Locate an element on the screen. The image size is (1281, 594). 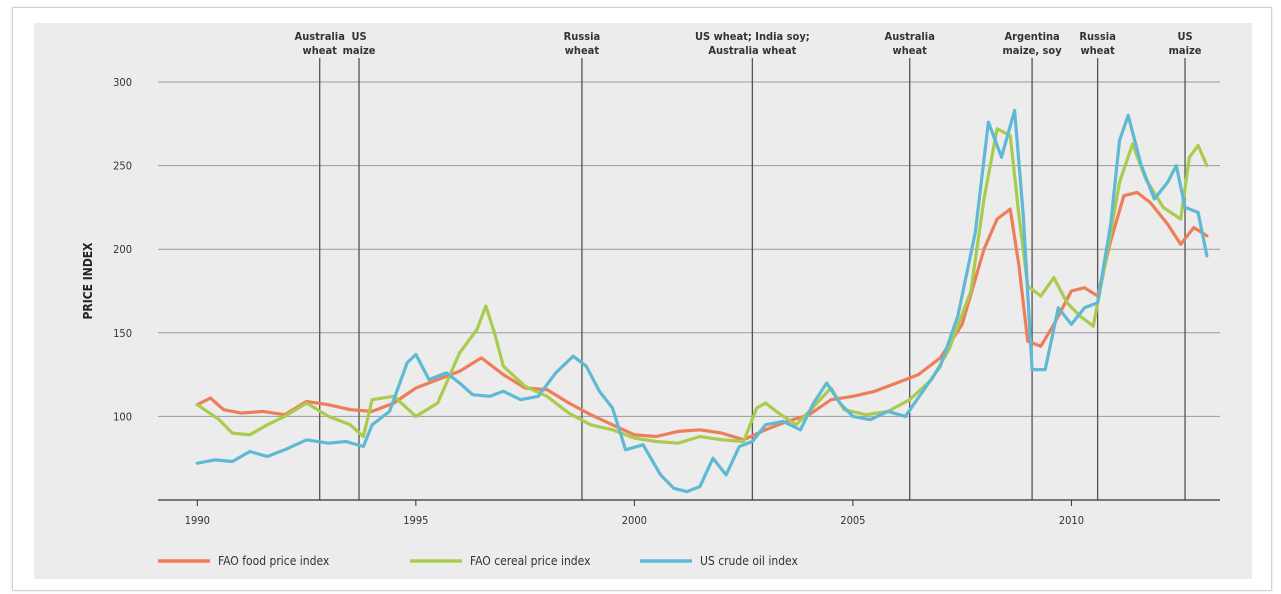
event-label: US wheat; India soy; is located at coordinates (752, 36).